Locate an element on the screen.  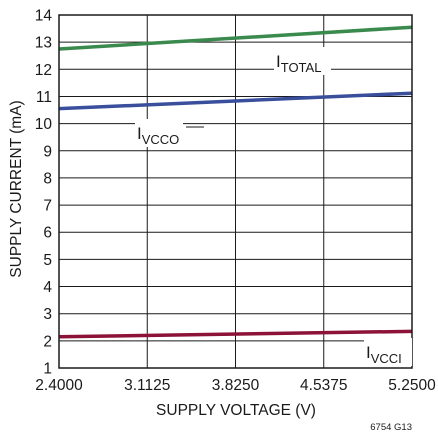
y-axis-label: SUPPLY CURRENT (mA) is located at coordinates (16, 188).